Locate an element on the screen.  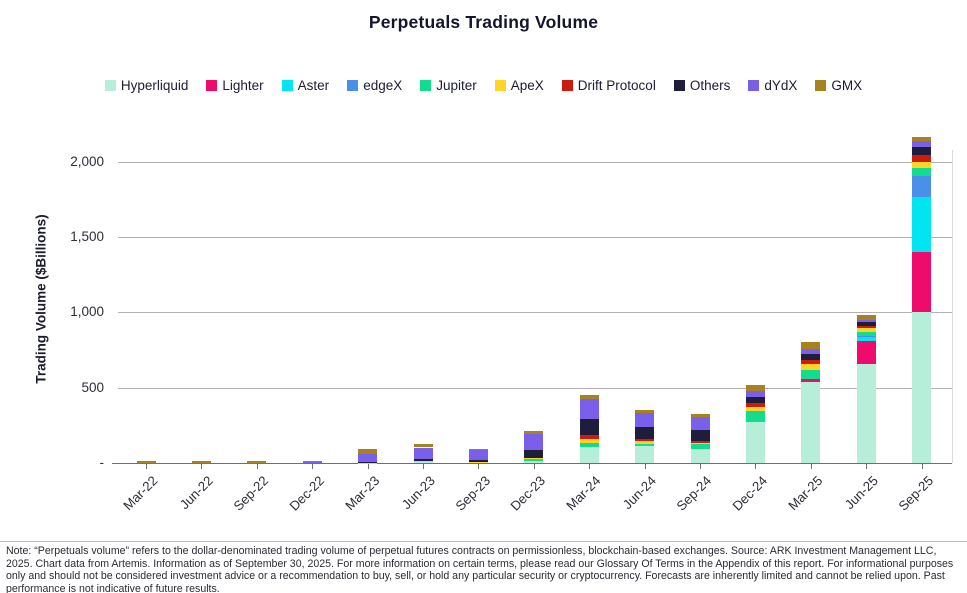
legend-item: Others is located at coordinates (702, 85).